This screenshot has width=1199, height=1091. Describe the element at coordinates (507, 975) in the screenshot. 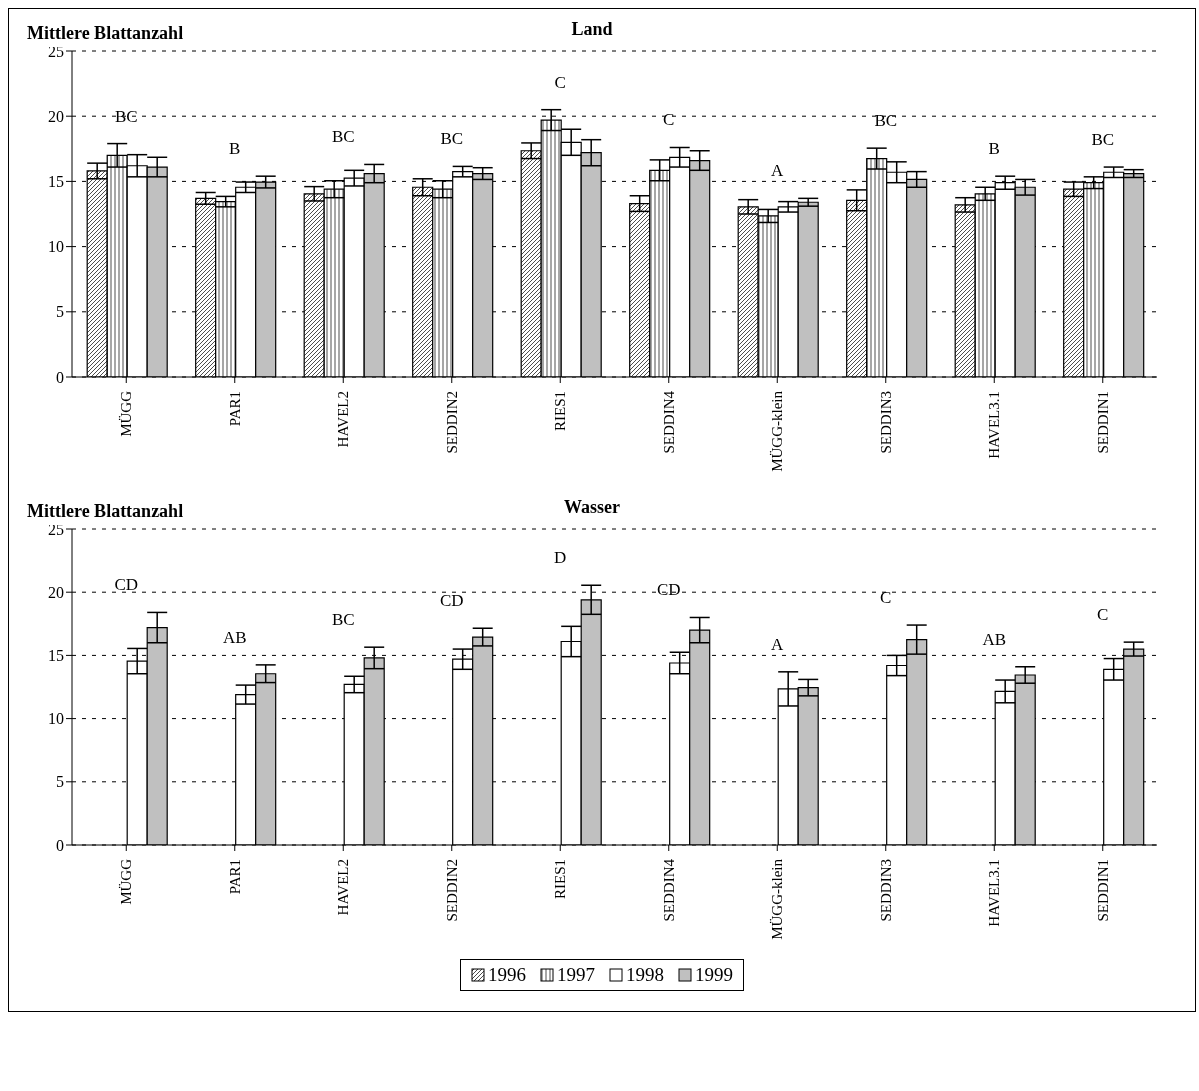

I see `legend-label: 1996` at that location.